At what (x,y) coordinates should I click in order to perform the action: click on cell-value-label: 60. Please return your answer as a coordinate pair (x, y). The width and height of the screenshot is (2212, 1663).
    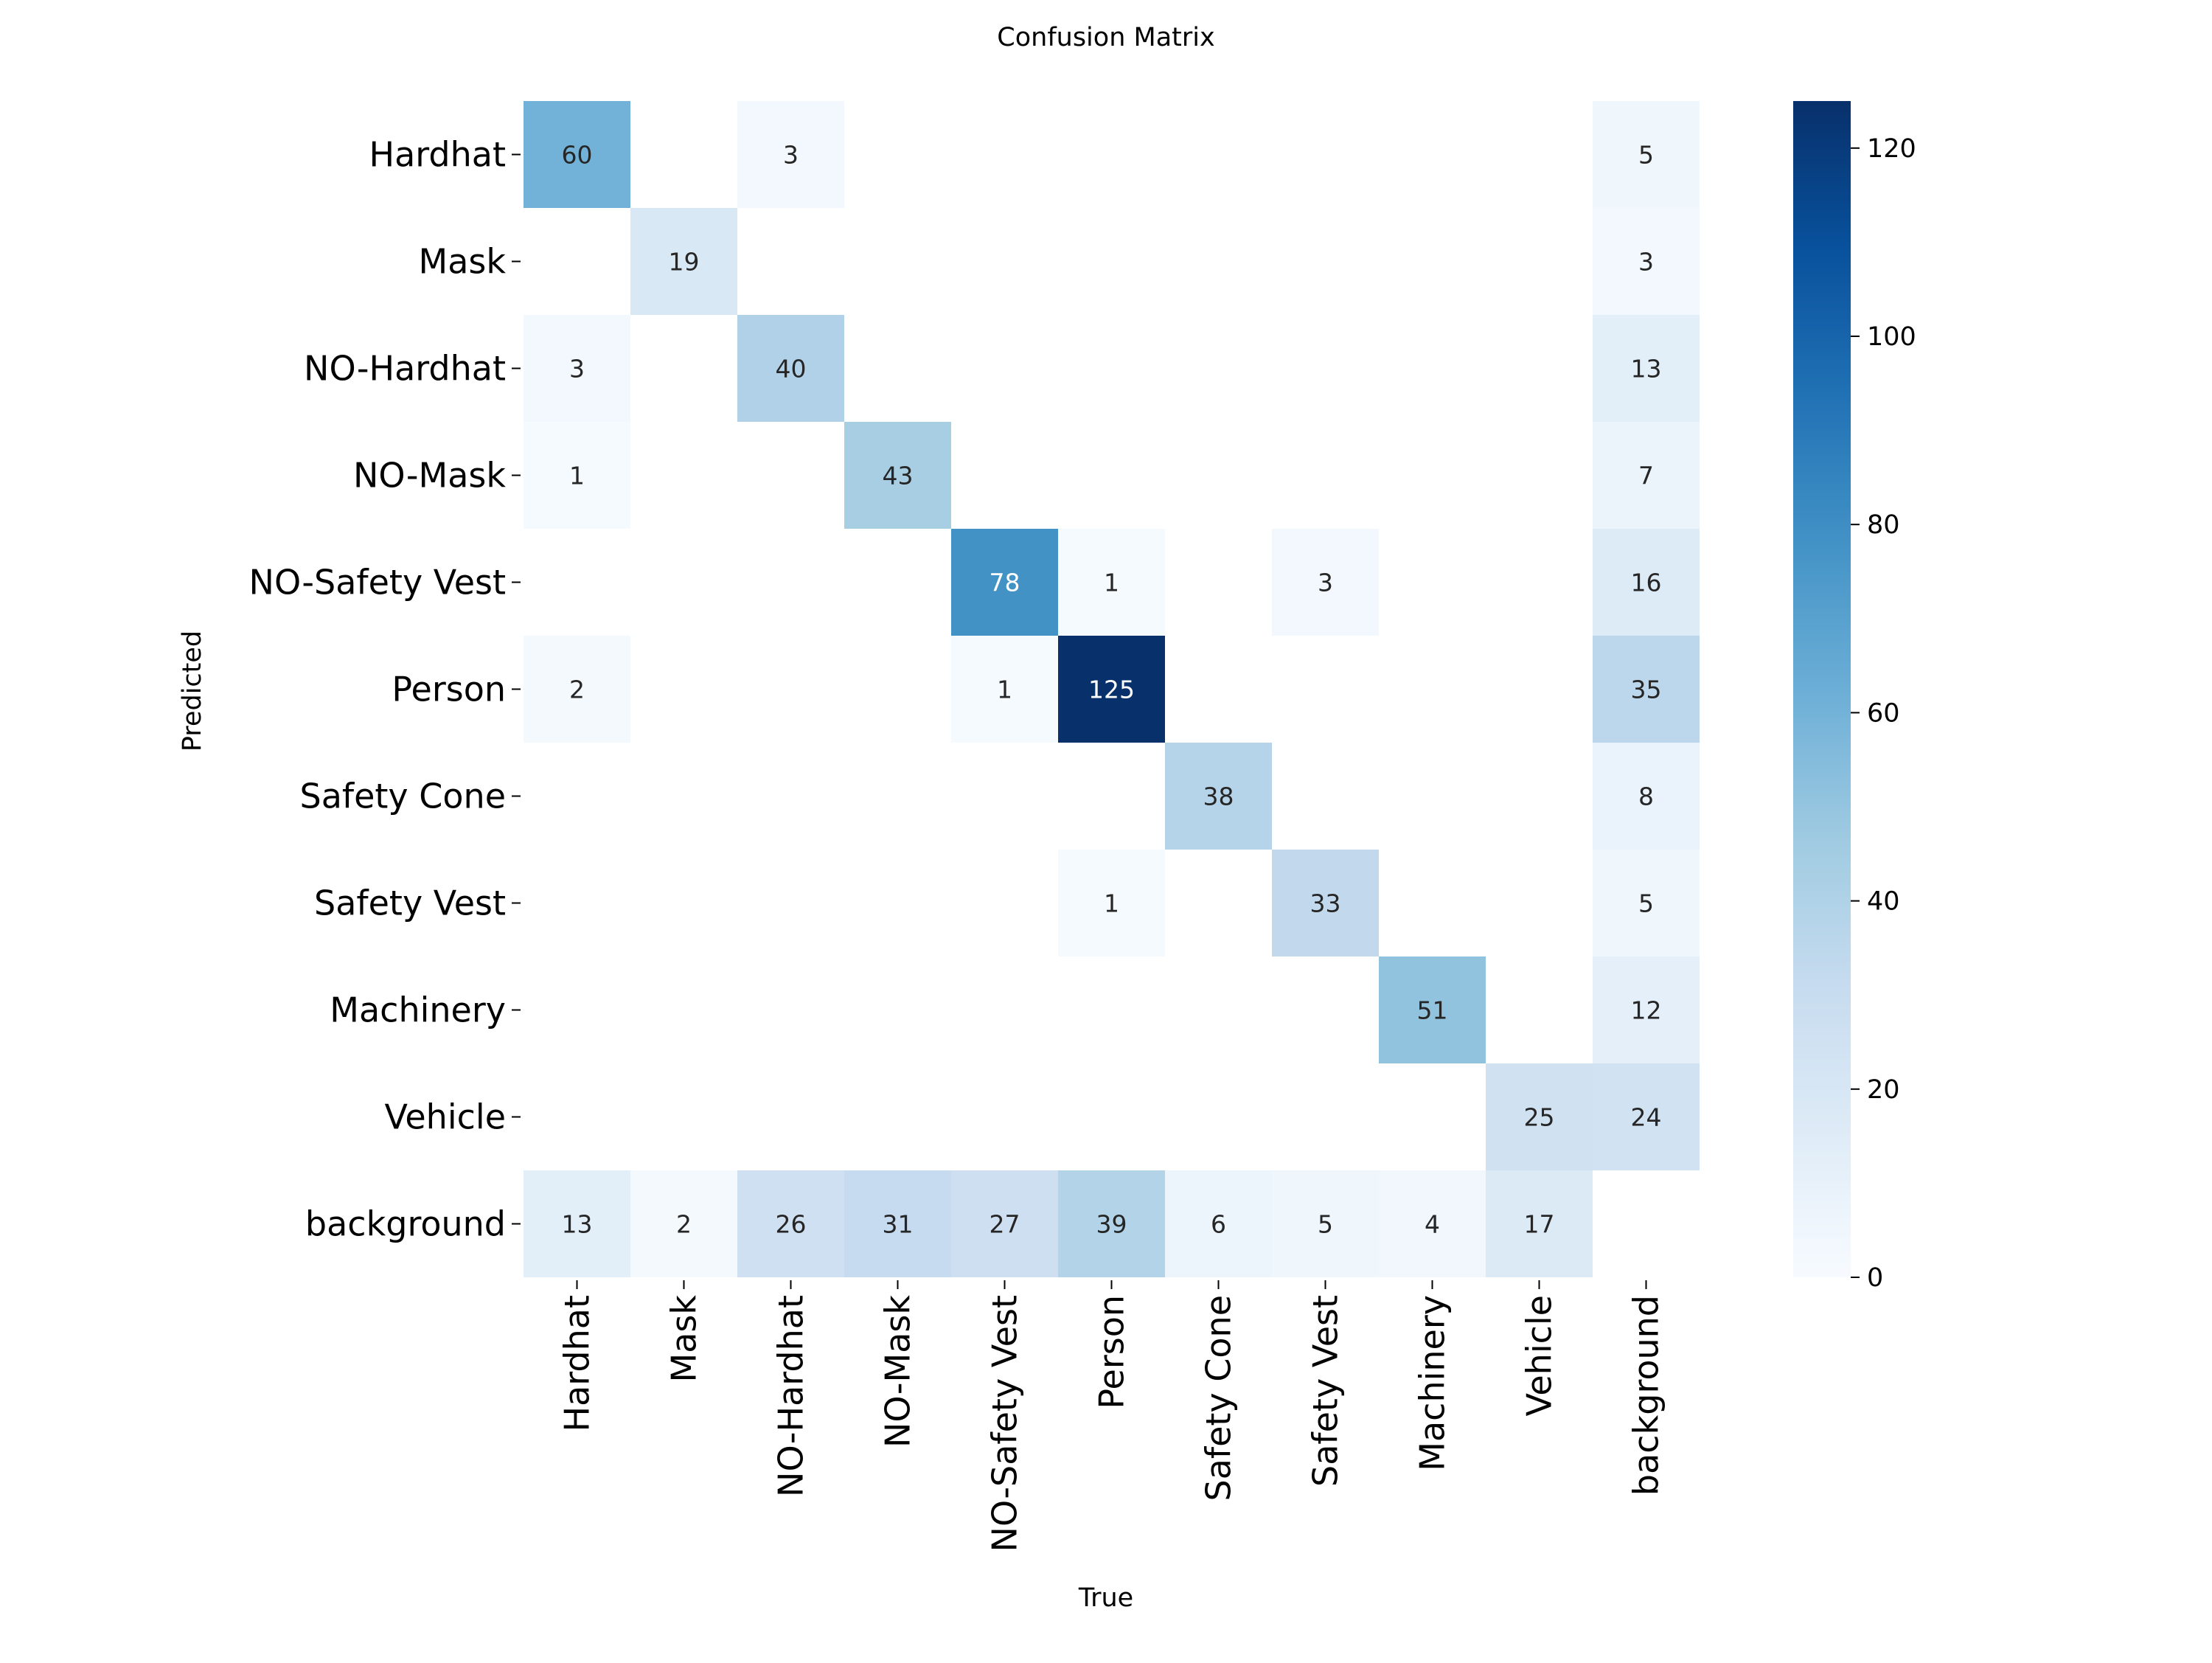
    Looking at the image, I should click on (577, 155).